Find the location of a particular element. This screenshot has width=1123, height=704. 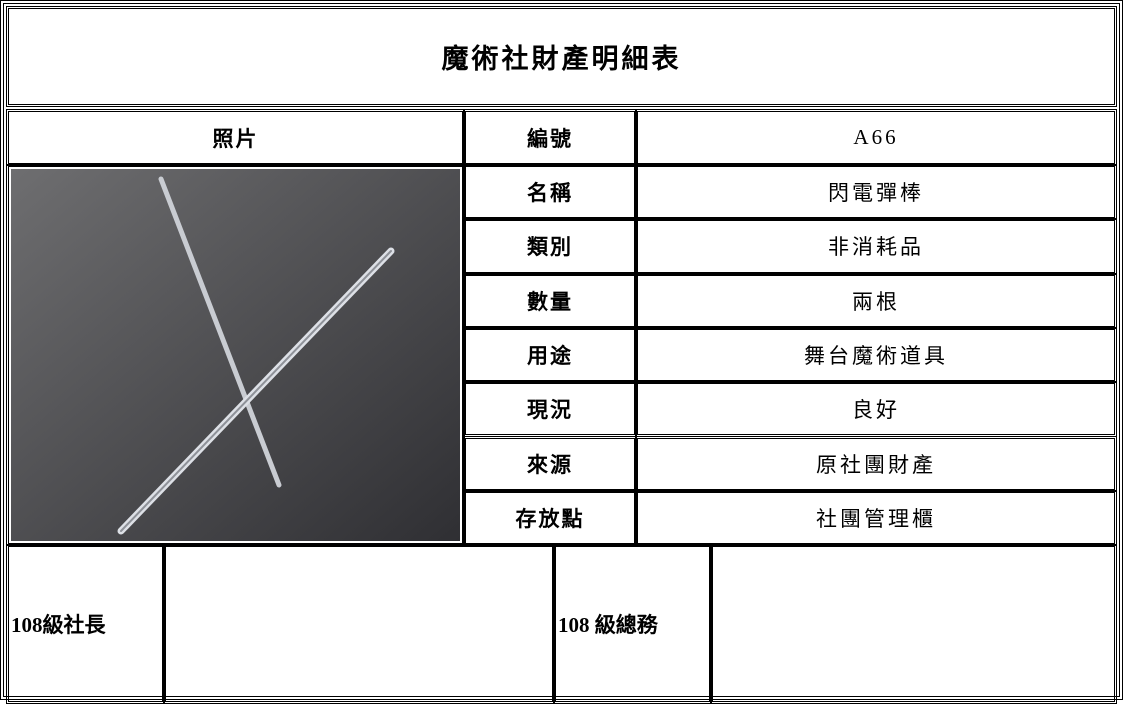

field-value-cell: 非消耗品 is located at coordinates (876, 246).